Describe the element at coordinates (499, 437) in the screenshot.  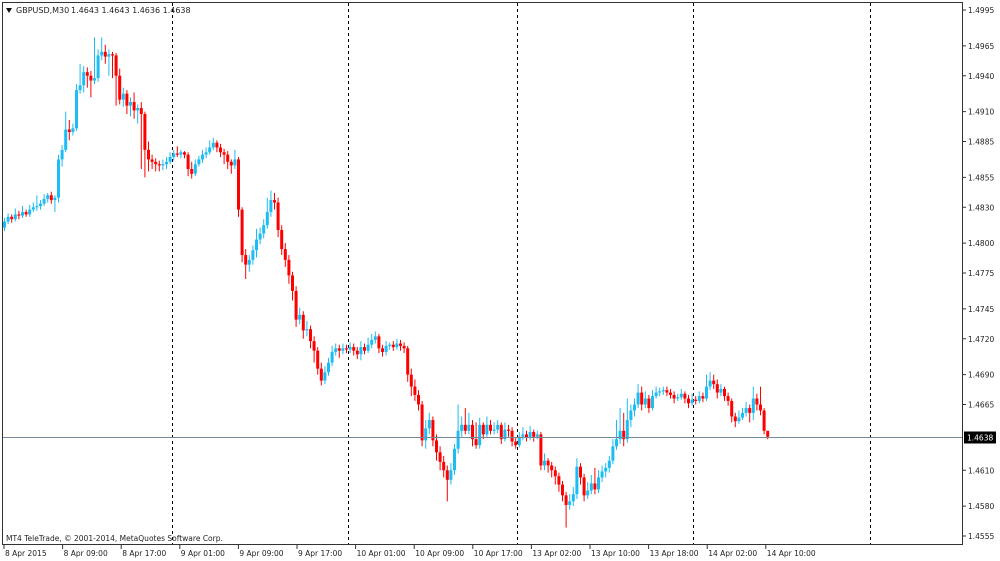
I see `bid-line-group: 1.4638` at that location.